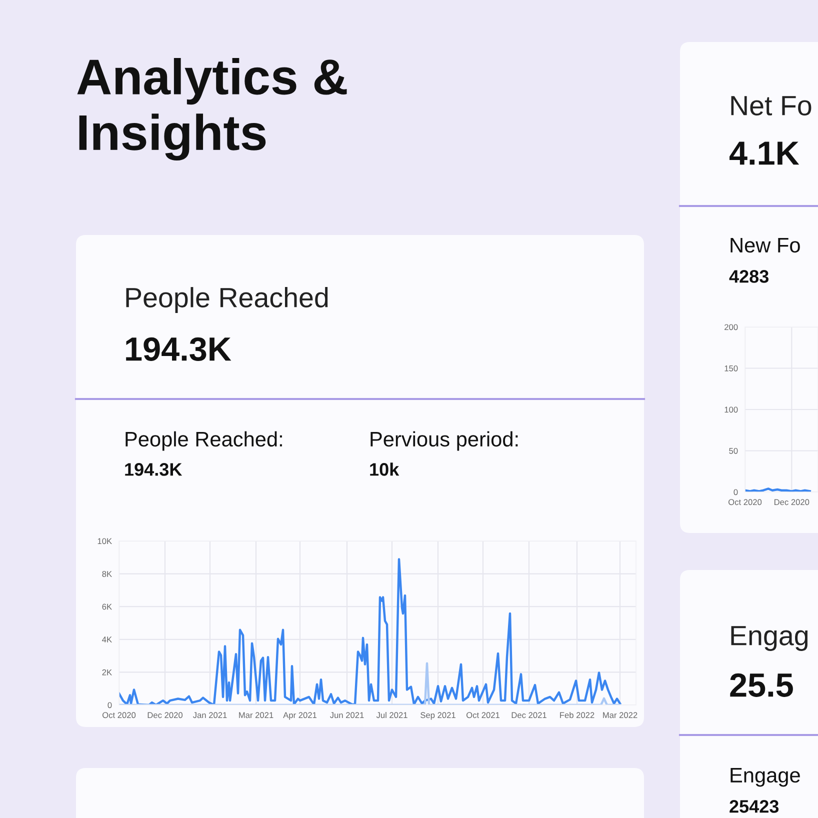  I want to click on x-tick-label: Jul 2021, so click(392, 715).